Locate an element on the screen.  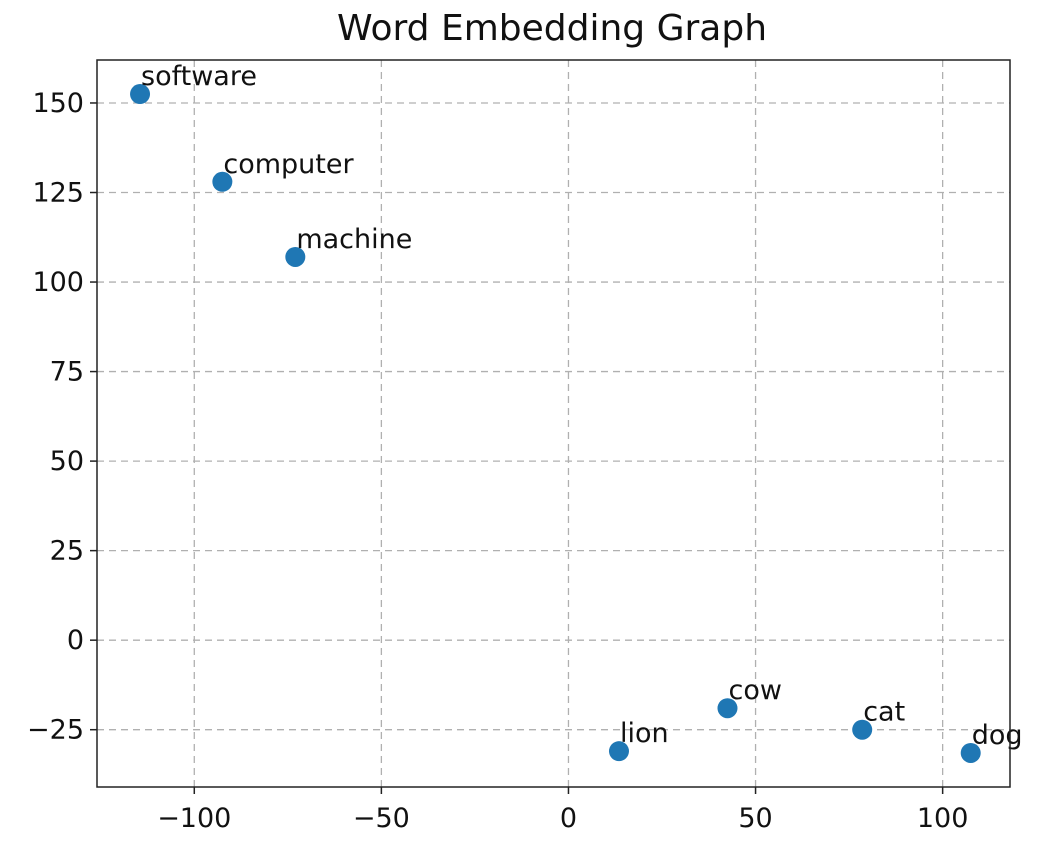
data-point-cow is located at coordinates (727, 708).